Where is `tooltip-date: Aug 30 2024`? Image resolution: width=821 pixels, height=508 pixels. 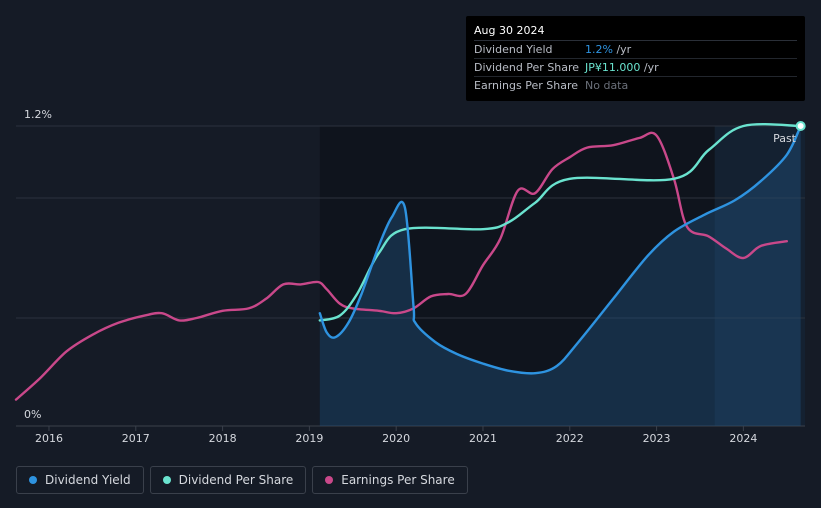
tooltip-date: Aug 30 2024 is located at coordinates (635, 31).